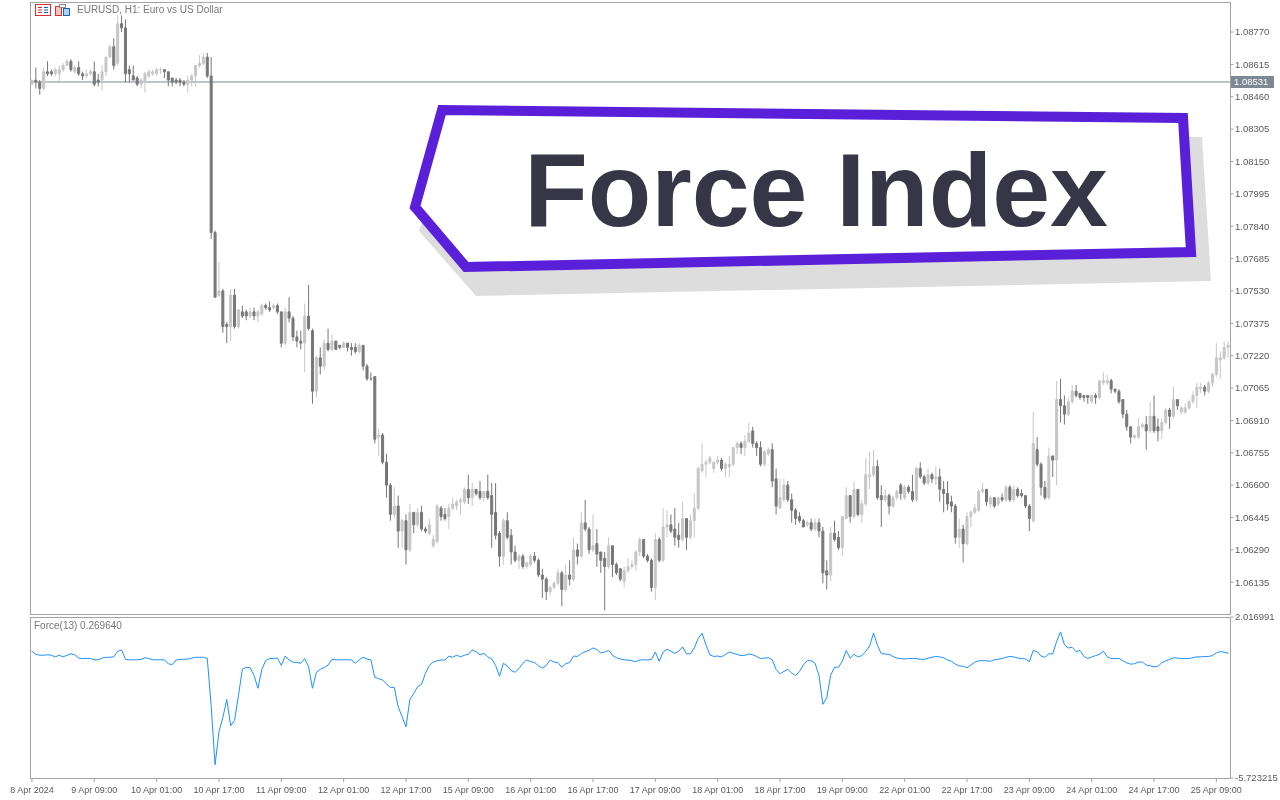 Image resolution: width=1280 pixels, height=800 pixels. What do you see at coordinates (780, 790) in the screenshot?
I see `x-tick-label: 18 Apr 17:00` at bounding box center [780, 790].